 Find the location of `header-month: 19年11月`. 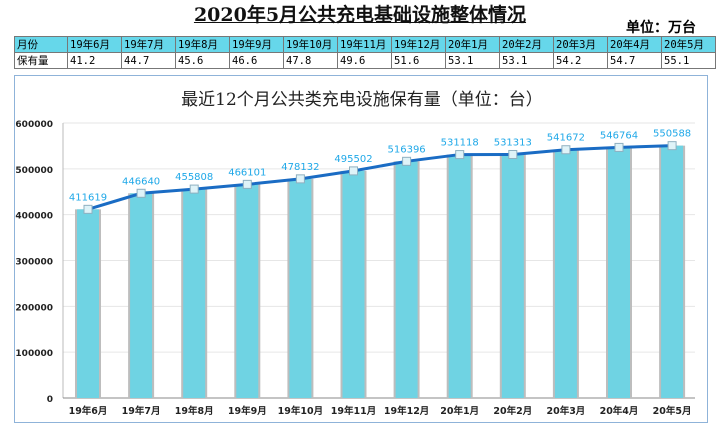

header-month: 19年11月 is located at coordinates (364, 44).